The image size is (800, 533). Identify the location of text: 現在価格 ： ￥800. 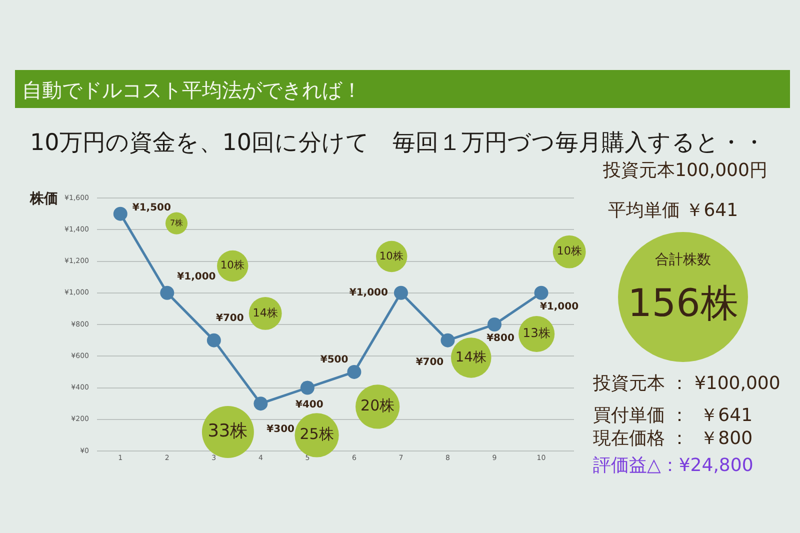
(673, 439).